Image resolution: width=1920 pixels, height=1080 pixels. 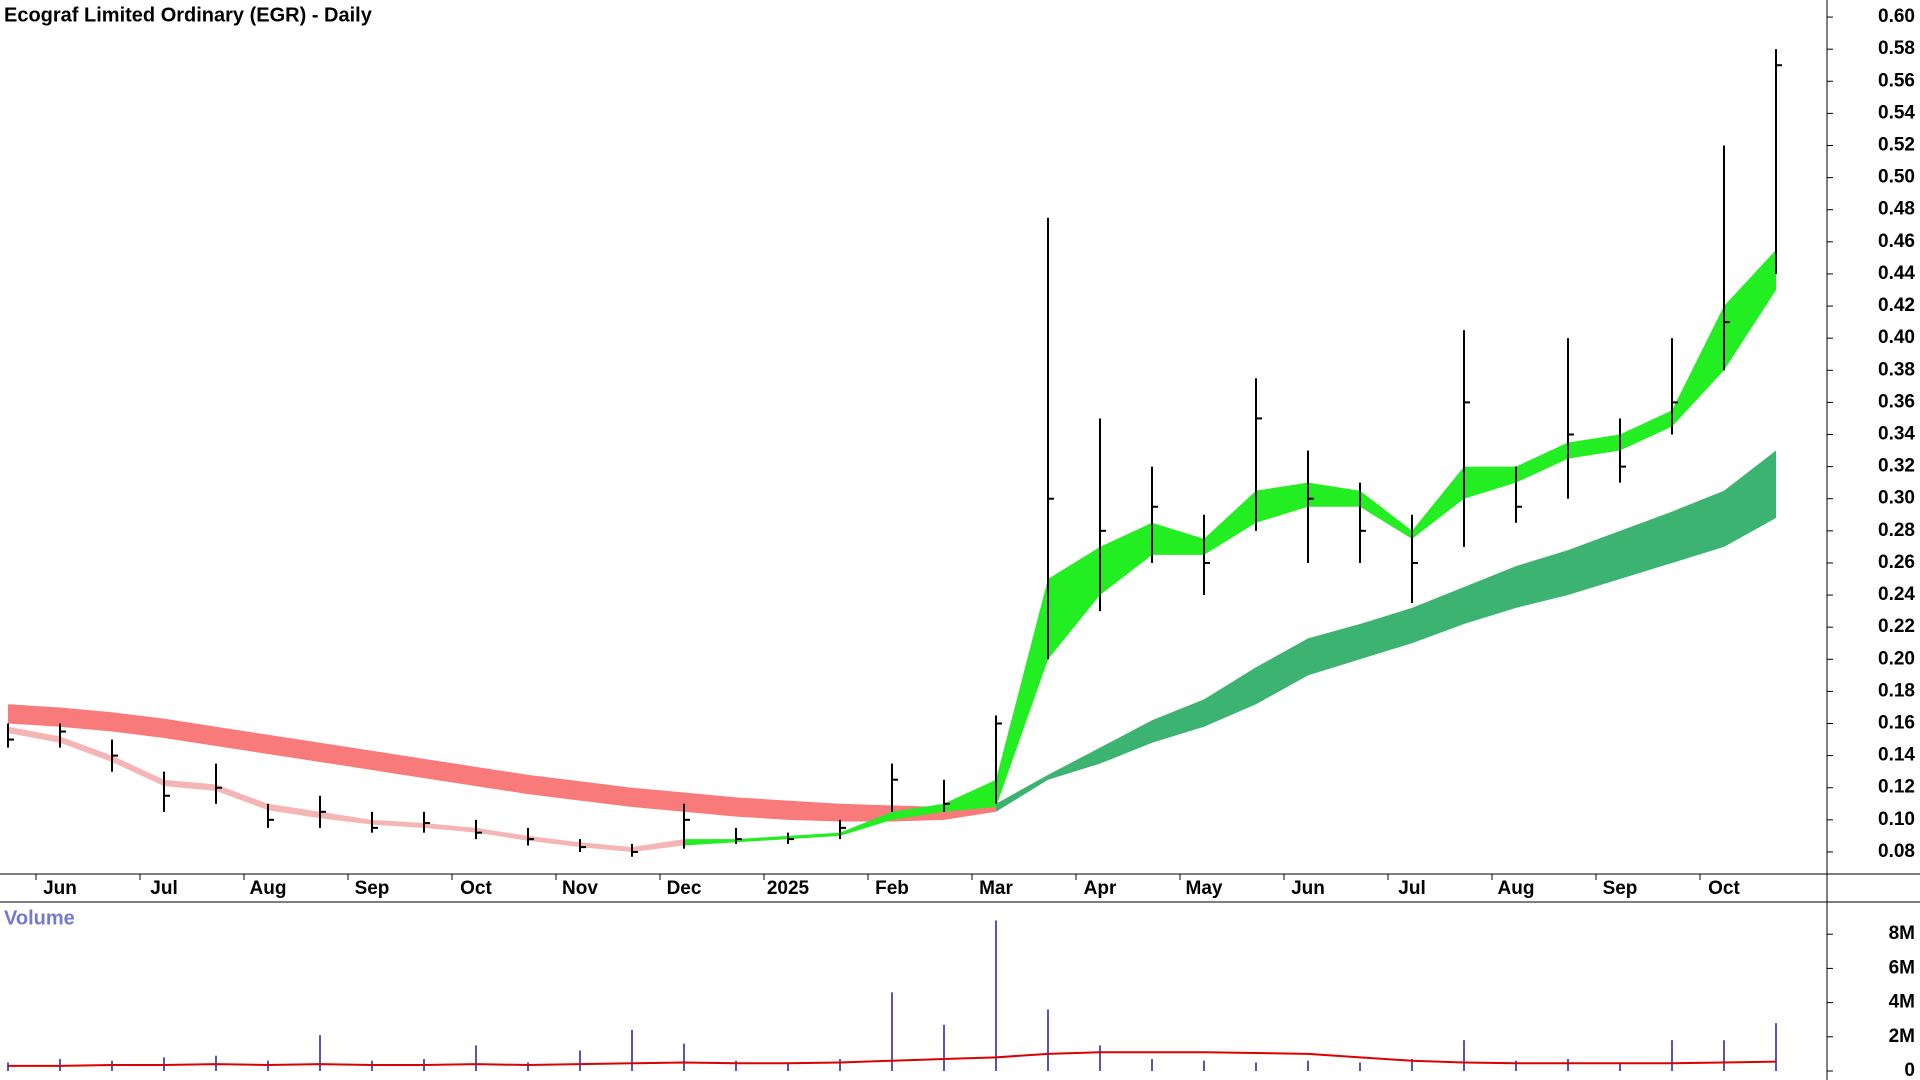 I want to click on y-tick-label: 0.26, so click(x=1896, y=562).